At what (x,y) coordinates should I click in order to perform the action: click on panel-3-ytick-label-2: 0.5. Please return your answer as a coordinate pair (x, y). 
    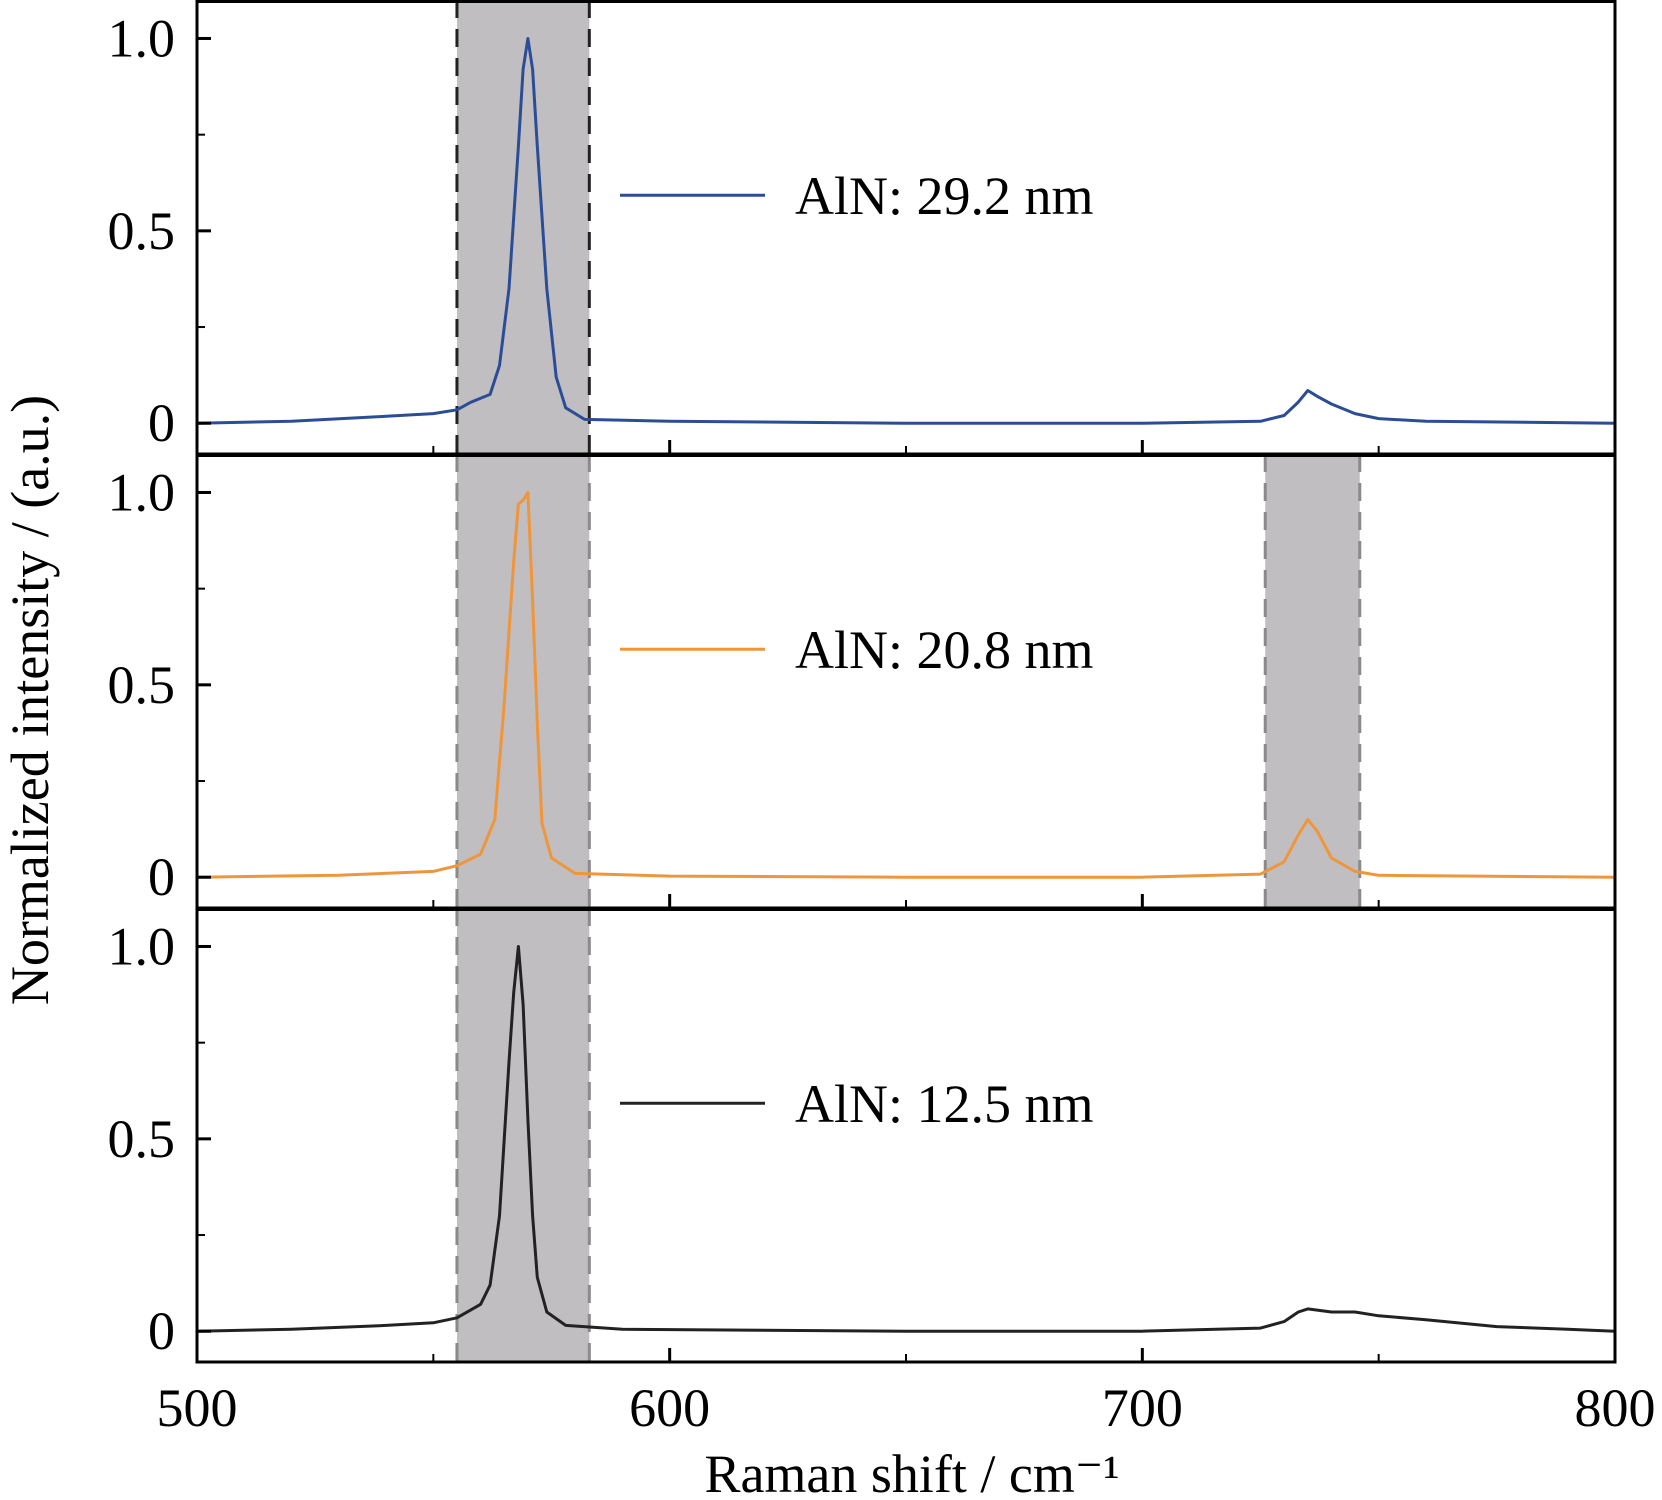
    Looking at the image, I should click on (142, 1139).